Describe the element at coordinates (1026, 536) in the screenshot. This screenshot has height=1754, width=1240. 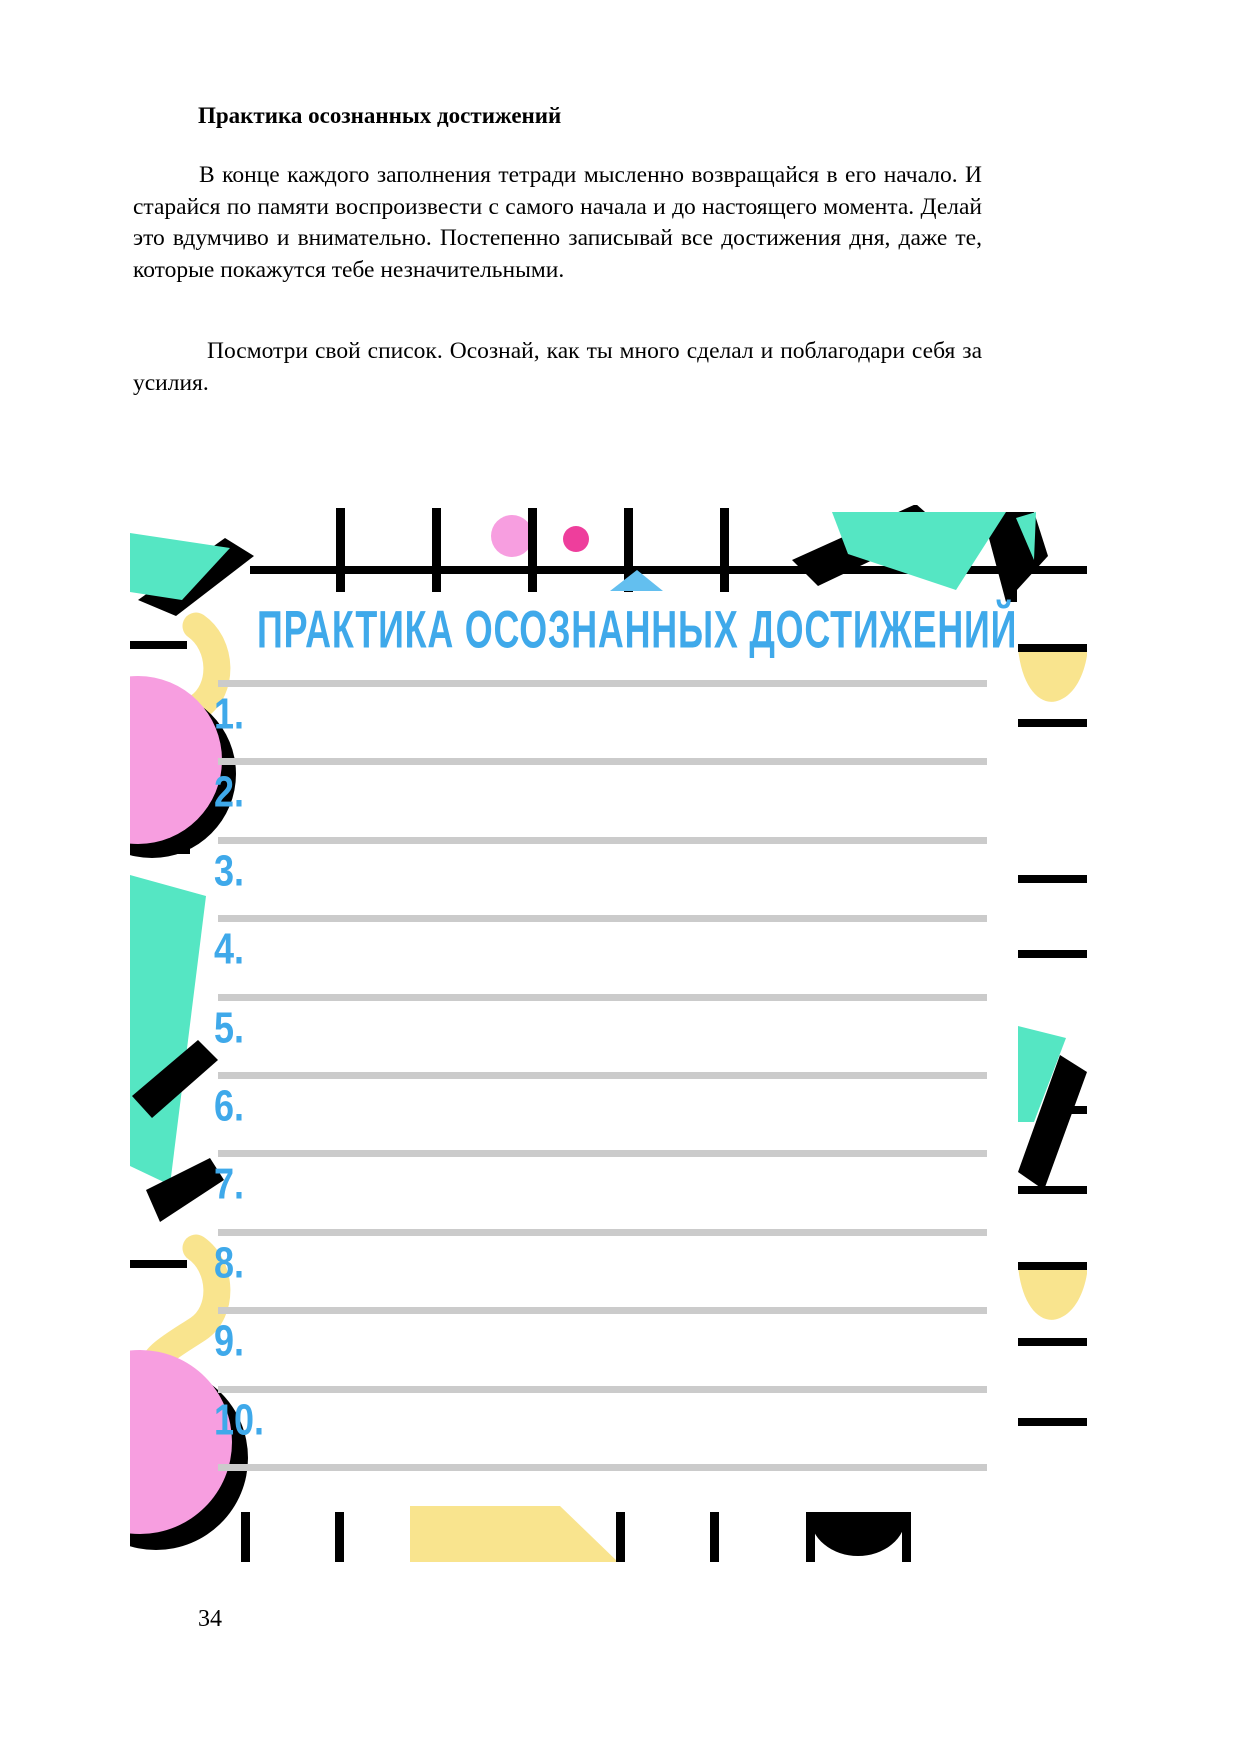
I see `teal-sliver-icon` at that location.